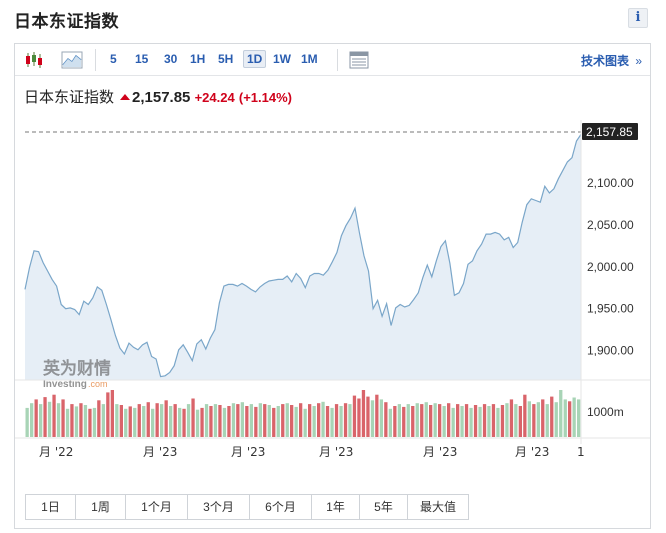  I want to click on last-price-tag, so click(610, 131).